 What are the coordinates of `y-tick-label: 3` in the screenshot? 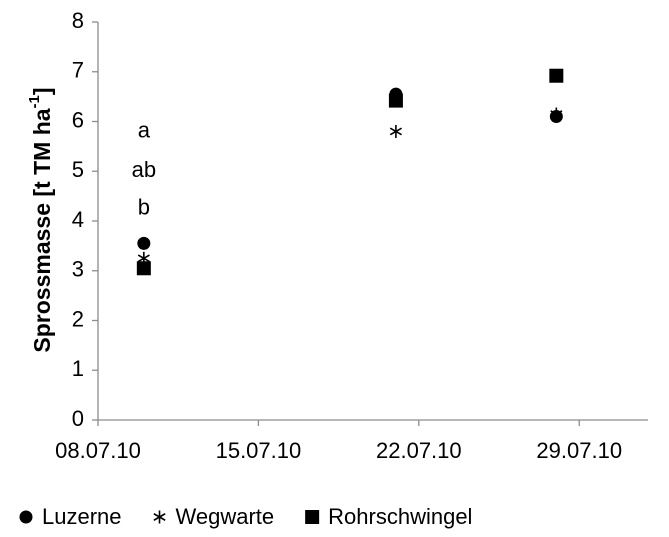 It's located at (78, 269).